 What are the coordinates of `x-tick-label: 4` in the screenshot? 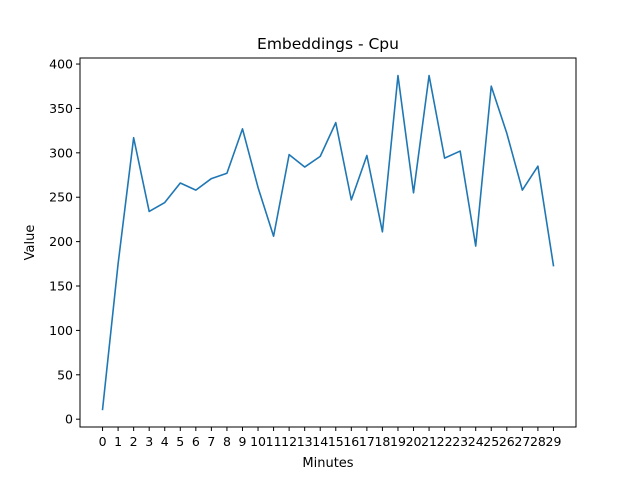 It's located at (165, 441).